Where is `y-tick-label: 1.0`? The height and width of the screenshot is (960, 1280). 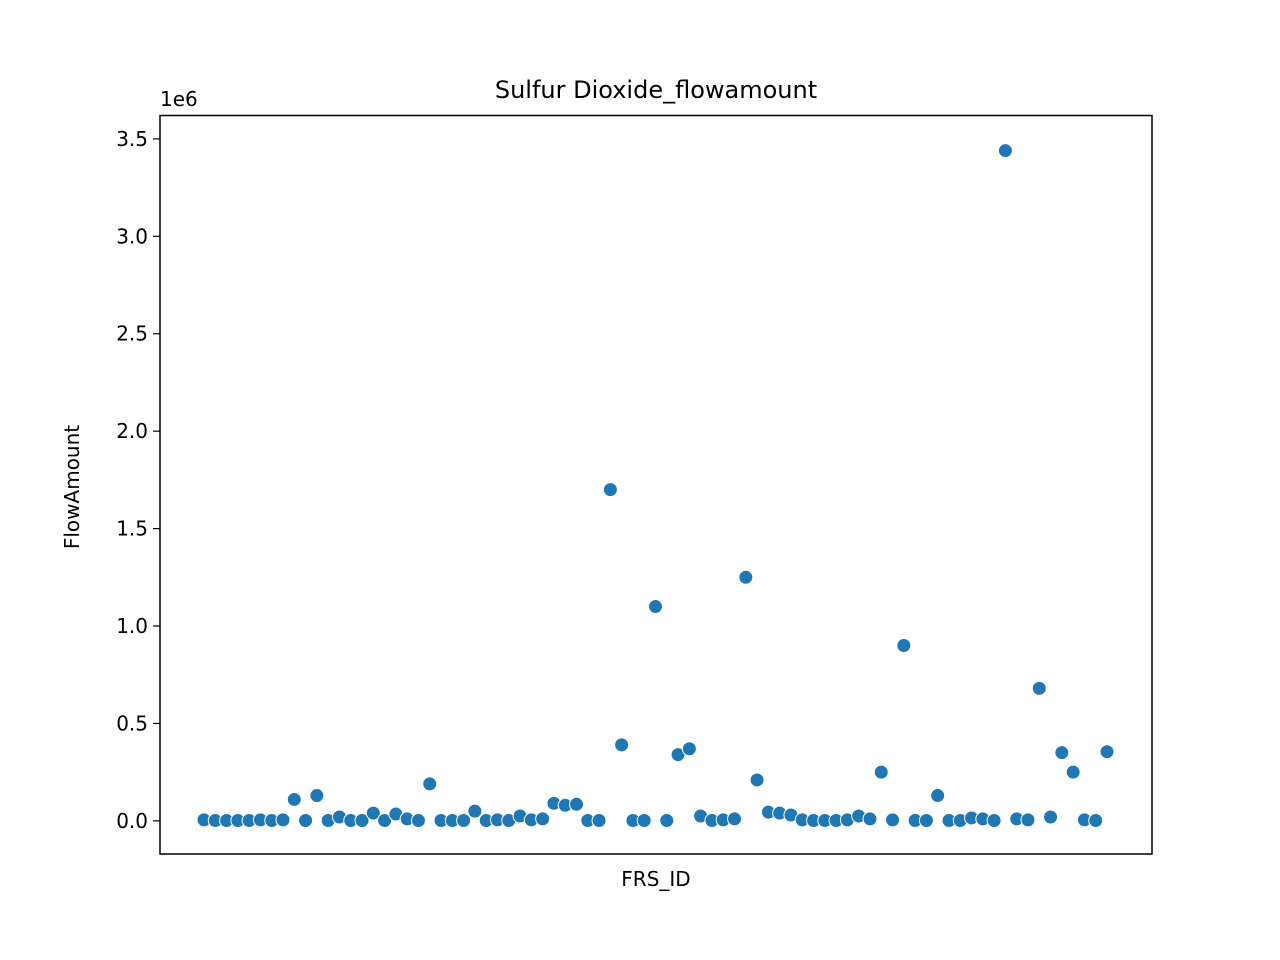
y-tick-label: 1.0 is located at coordinates (132, 626).